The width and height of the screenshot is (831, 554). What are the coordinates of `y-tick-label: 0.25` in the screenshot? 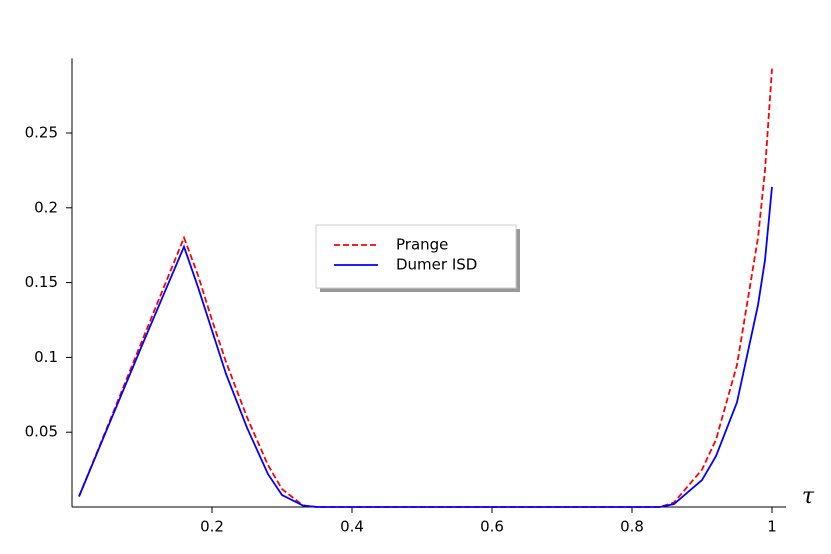 It's located at (41, 133).